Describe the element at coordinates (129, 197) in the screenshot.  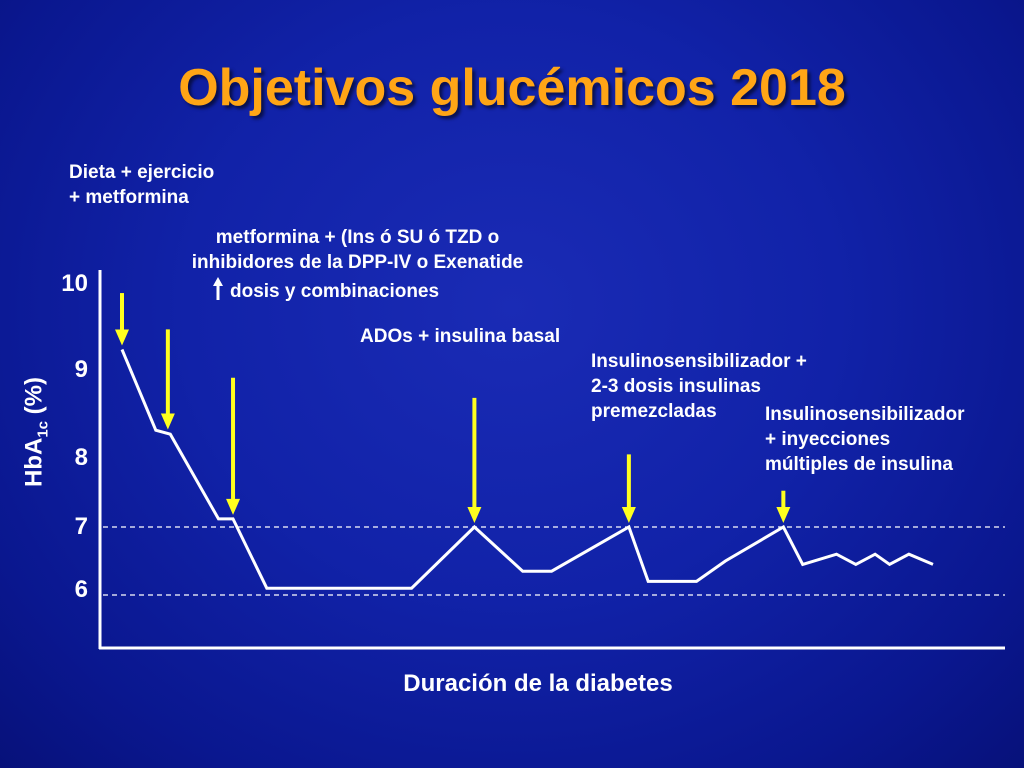
I see `annotation-diet-line2: + metformina` at that location.